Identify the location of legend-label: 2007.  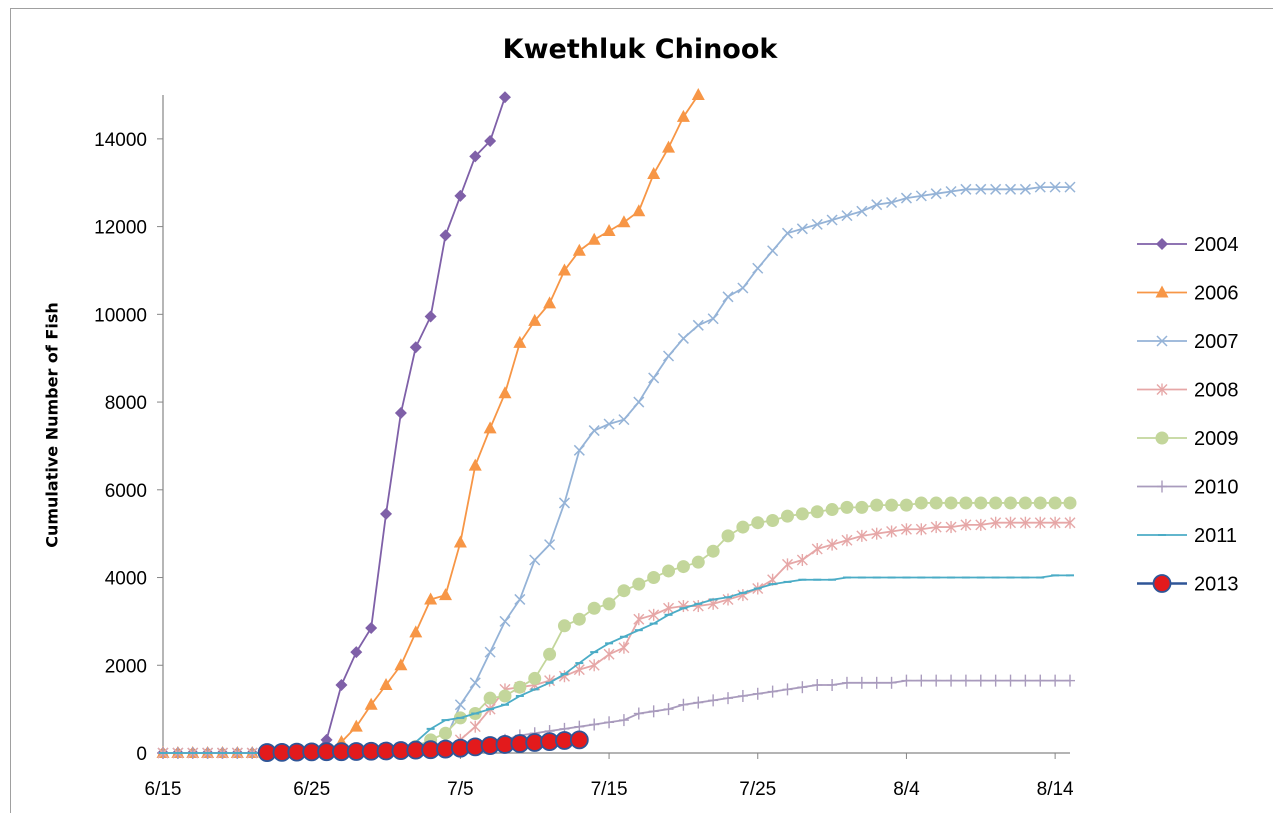
(1216, 342).